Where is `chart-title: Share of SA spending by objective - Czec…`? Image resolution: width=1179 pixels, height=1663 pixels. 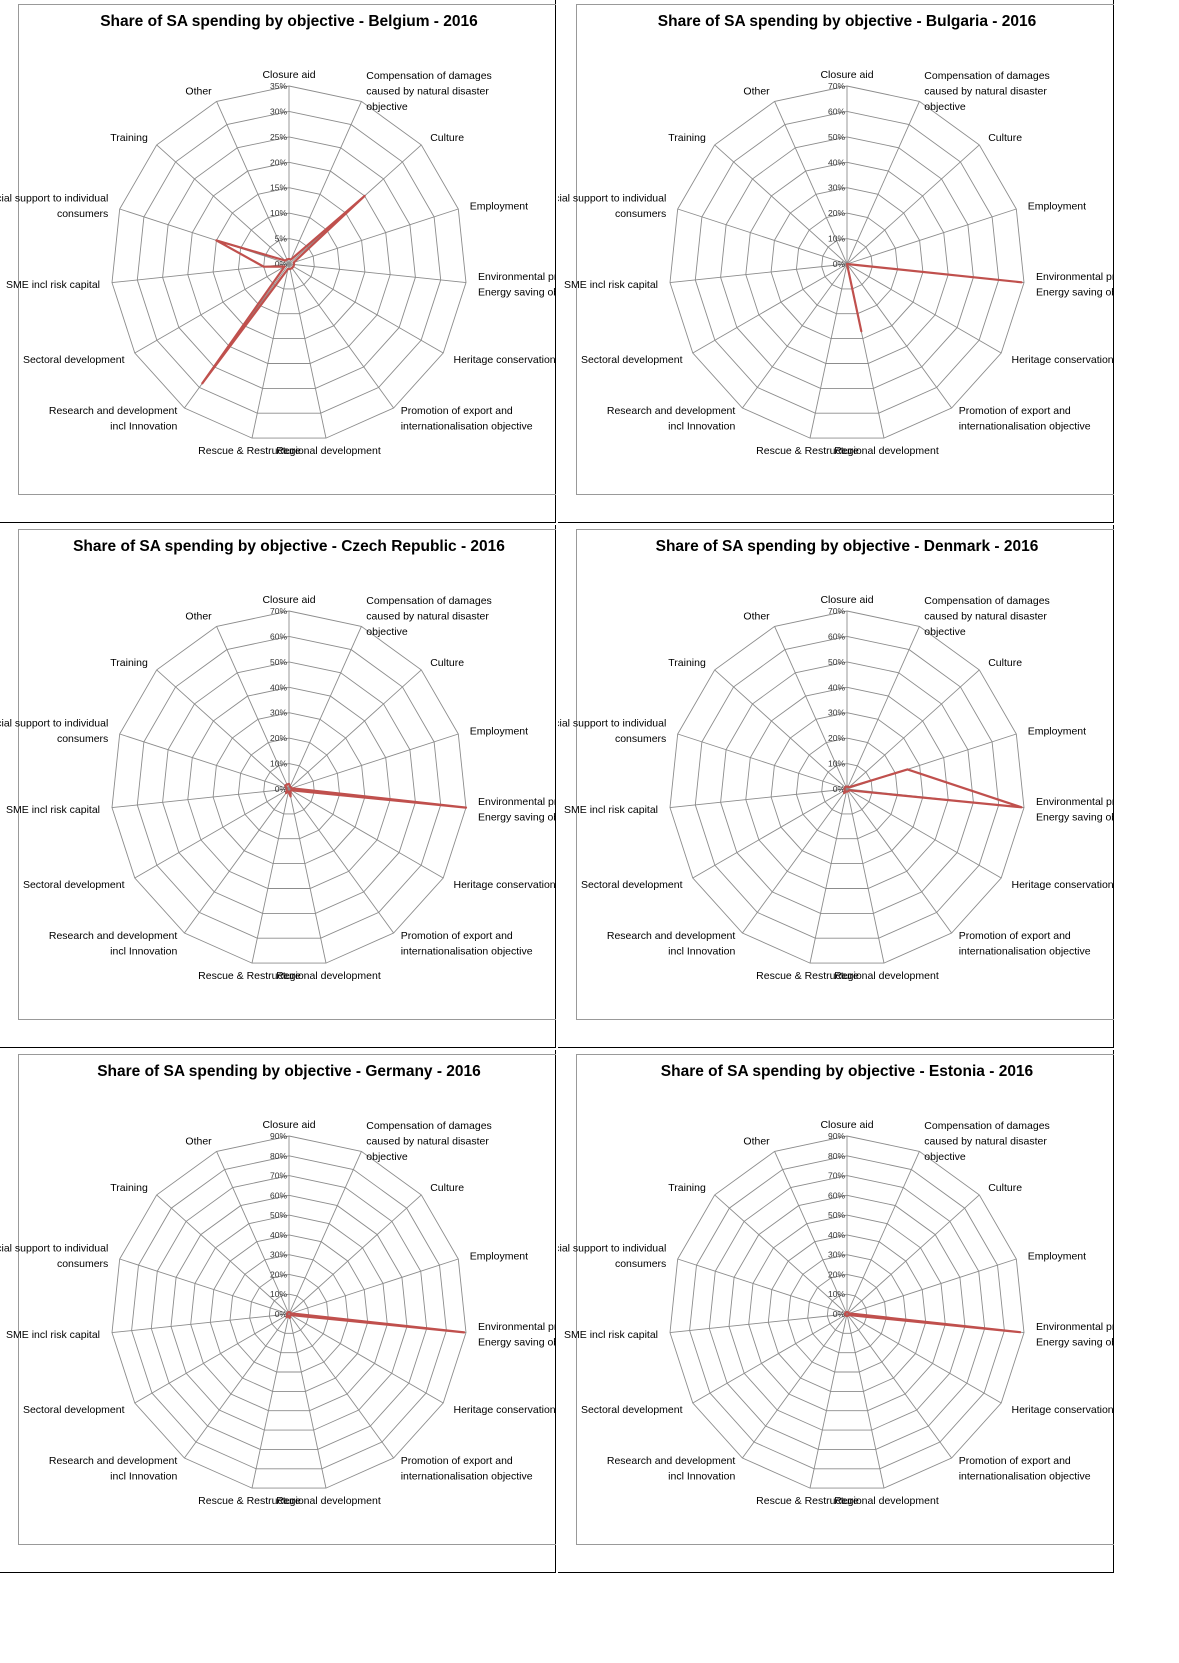 chart-title: Share of SA spending by objective - Czec… is located at coordinates (289, 546).